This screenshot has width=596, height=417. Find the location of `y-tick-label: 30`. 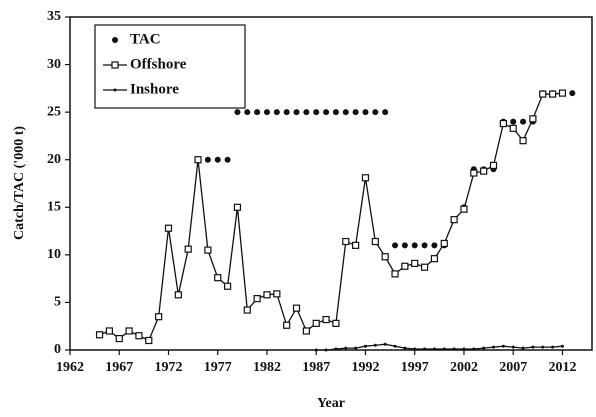

y-tick-label: 30 is located at coordinates (54, 64).